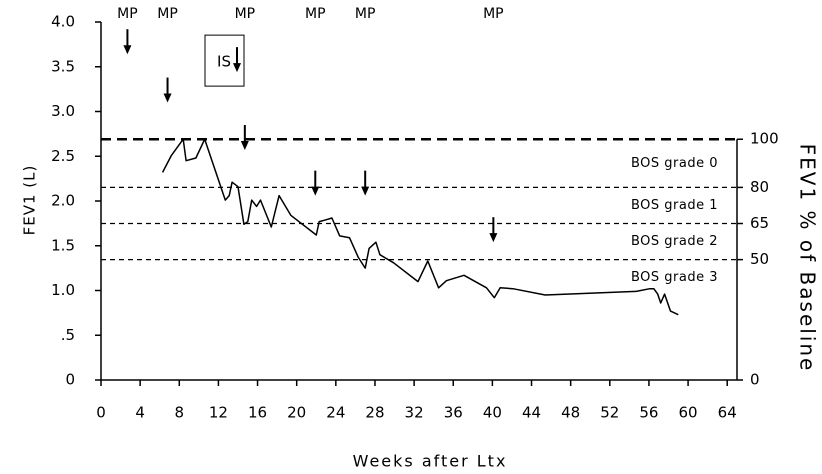 The width and height of the screenshot is (822, 474). What do you see at coordinates (453, 413) in the screenshot?
I see `x-tick-label: 36` at bounding box center [453, 413].